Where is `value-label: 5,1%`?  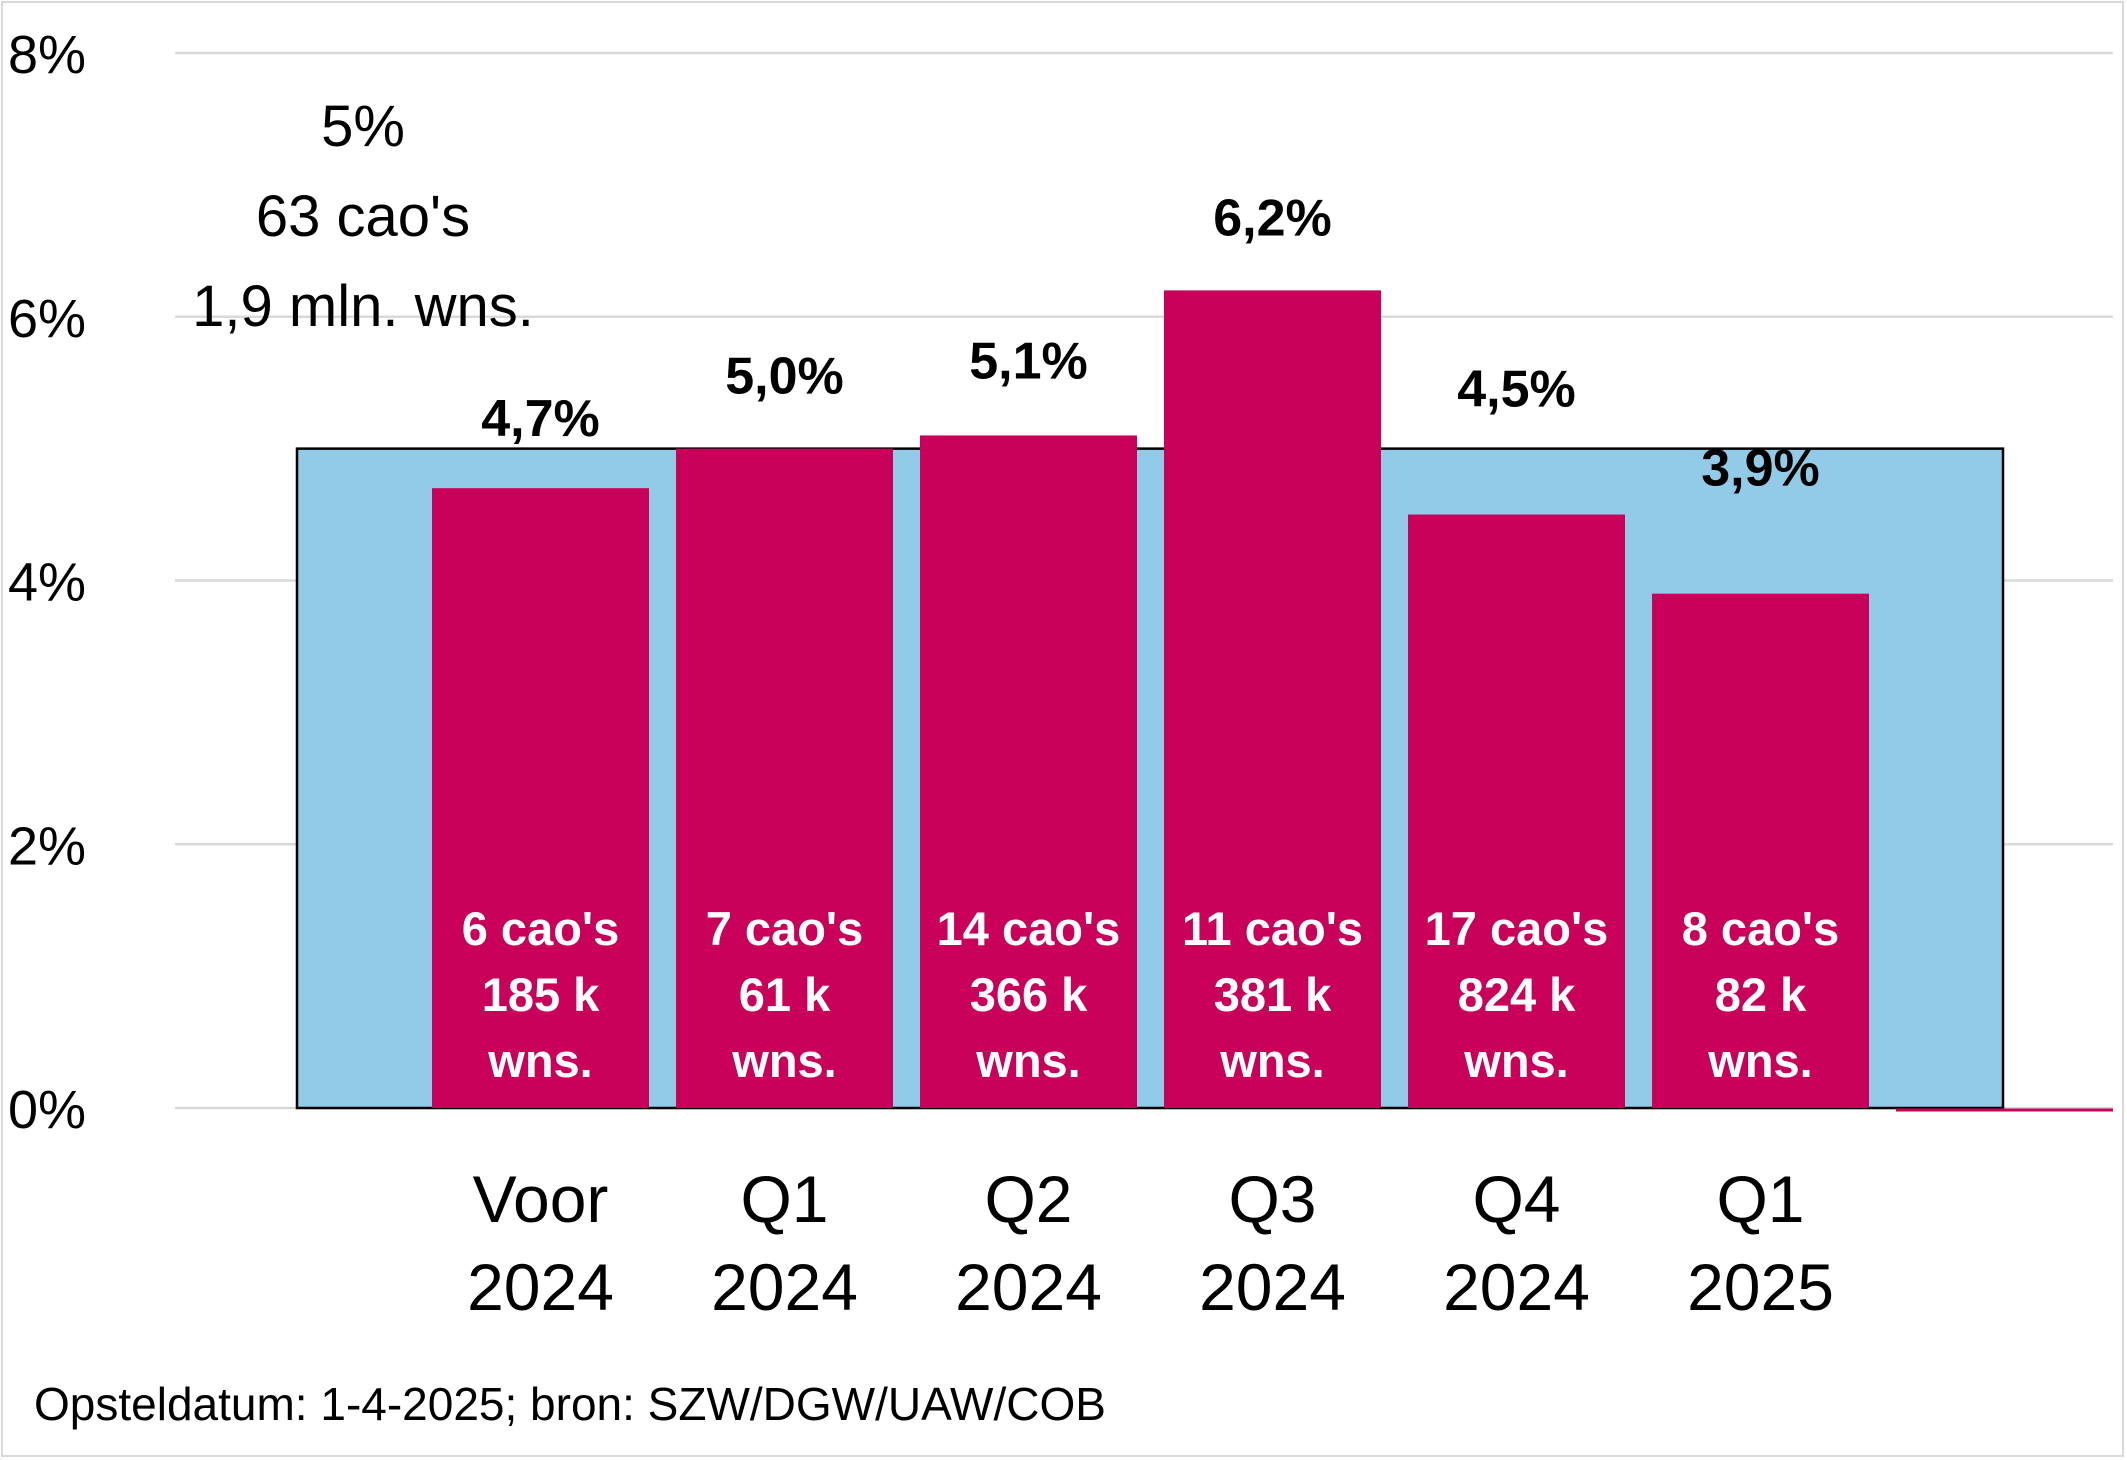
value-label: 5,1% is located at coordinates (1028, 361).